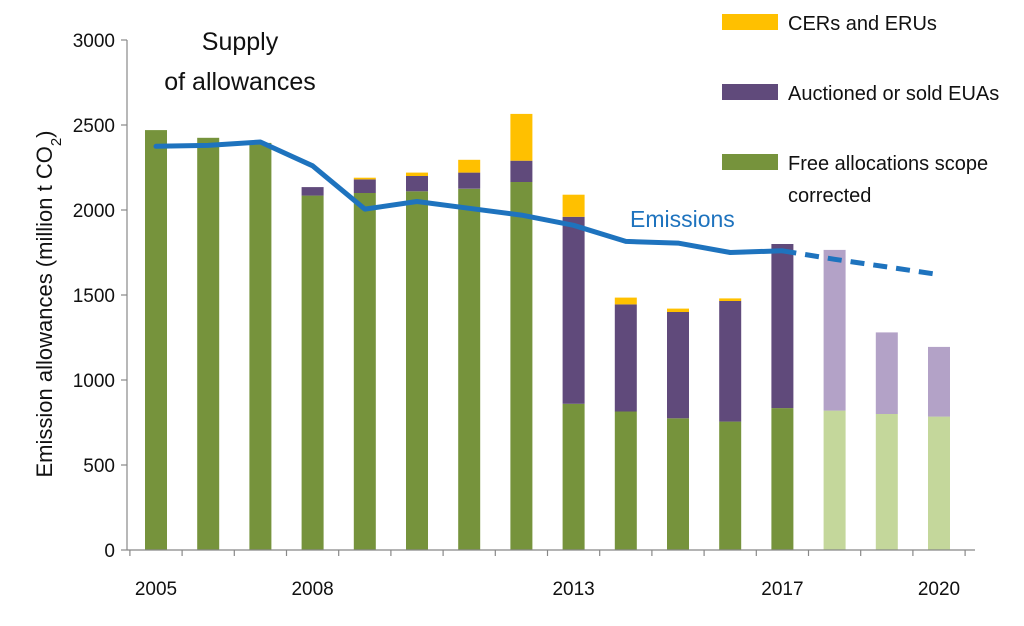  What do you see at coordinates (239, 82) in the screenshot?
I see `annotation-supply-line-1: of allowances` at bounding box center [239, 82].